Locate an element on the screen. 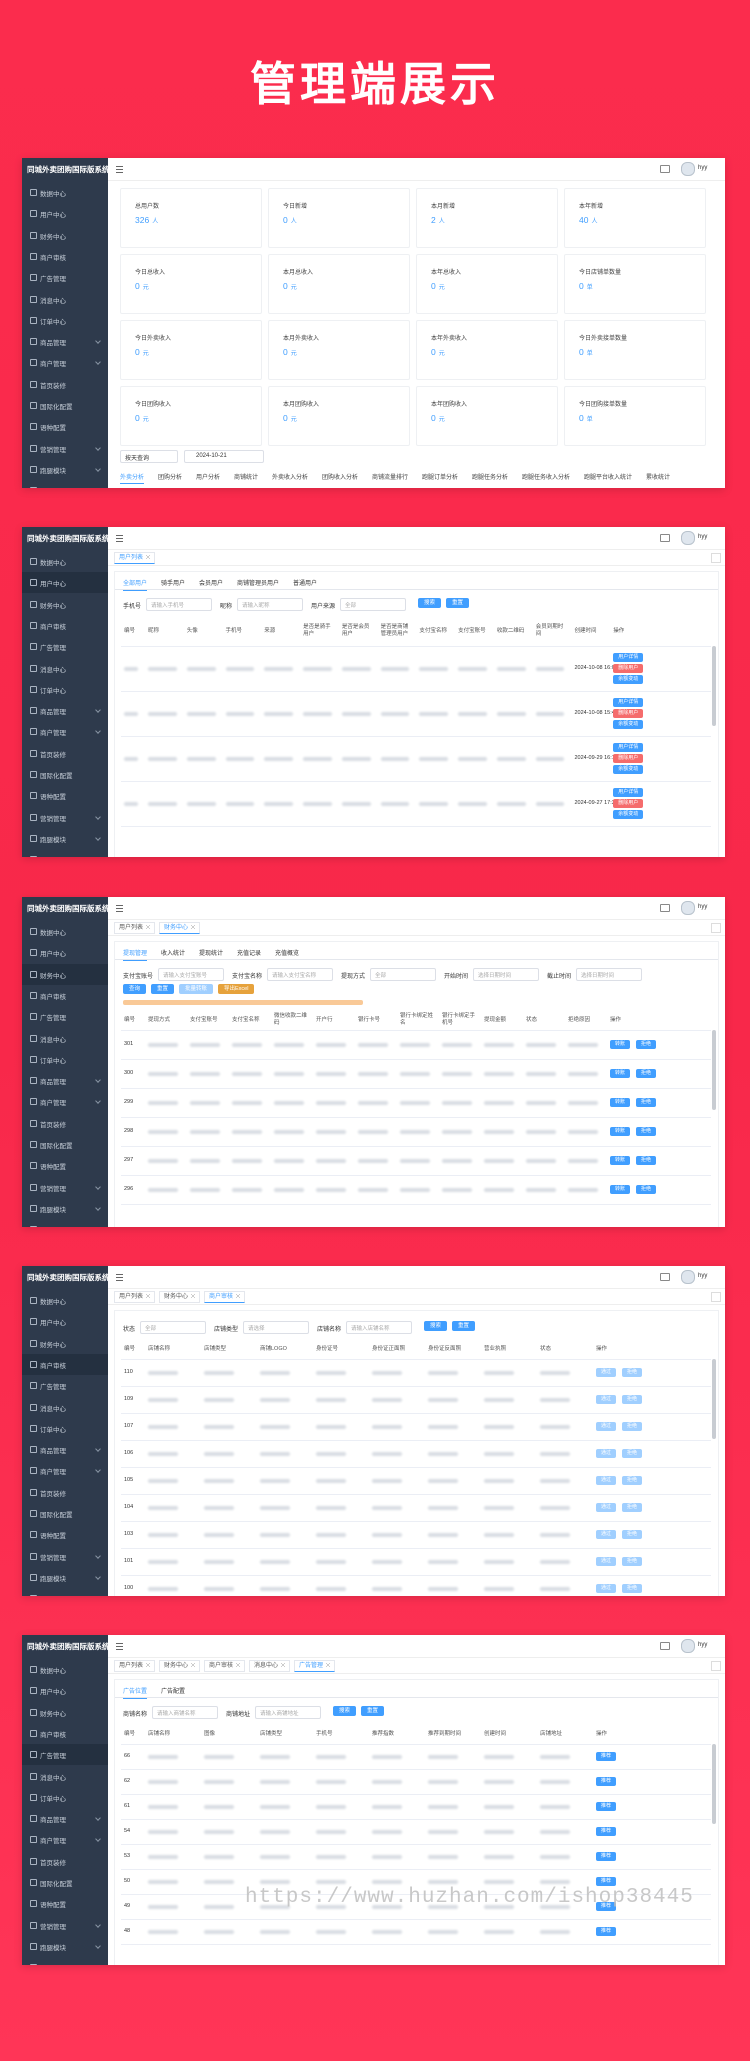  sub-tab: 提现统计 is located at coordinates (211, 954).